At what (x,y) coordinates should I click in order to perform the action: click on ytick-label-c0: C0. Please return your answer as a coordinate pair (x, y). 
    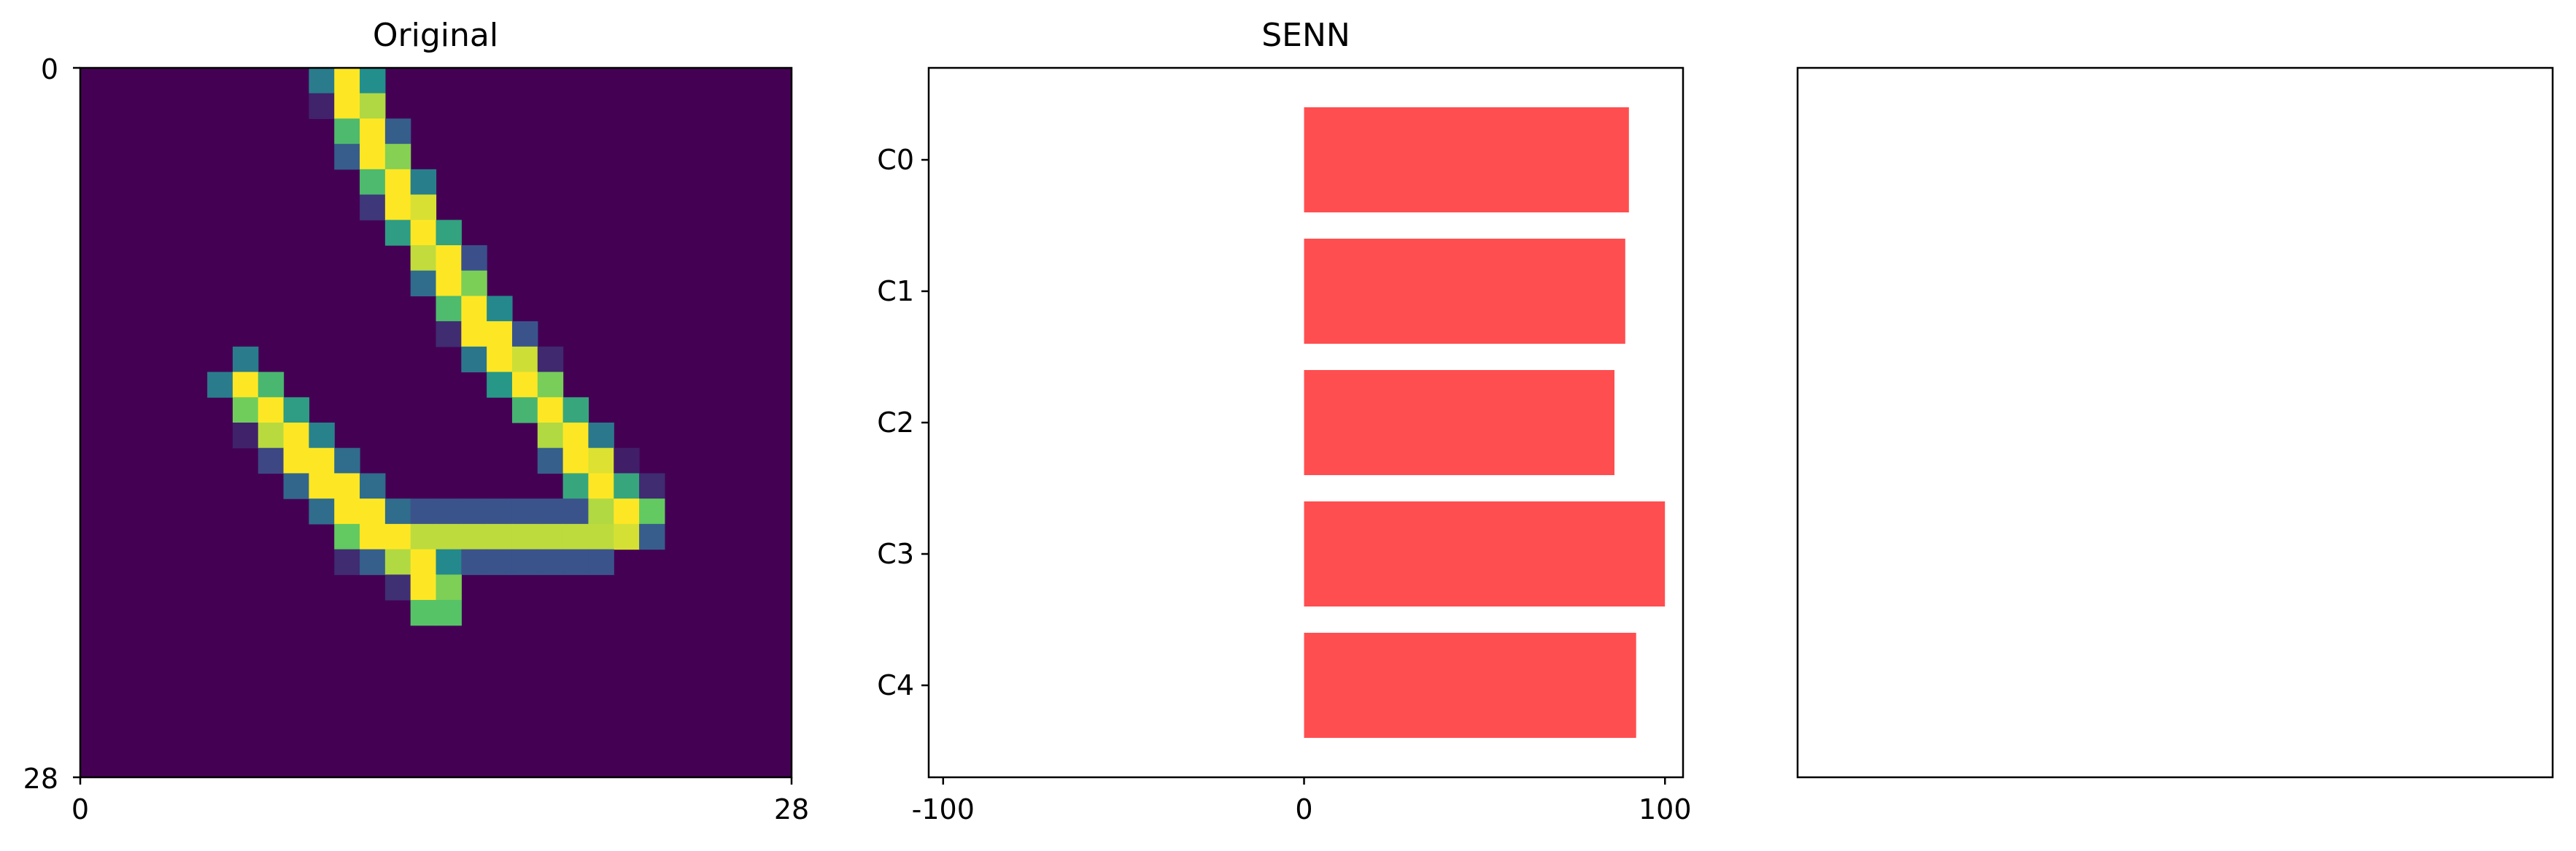
    Looking at the image, I should click on (895, 160).